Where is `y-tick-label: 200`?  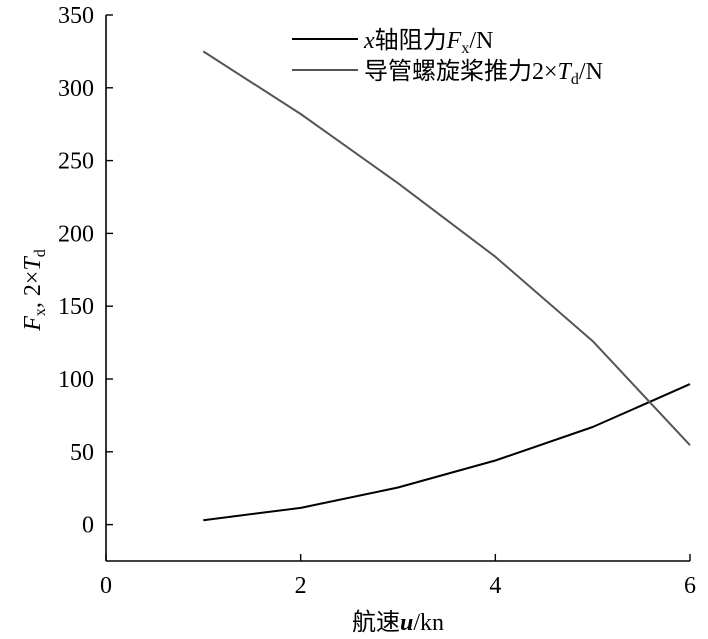 y-tick-label: 200 is located at coordinates (76, 234).